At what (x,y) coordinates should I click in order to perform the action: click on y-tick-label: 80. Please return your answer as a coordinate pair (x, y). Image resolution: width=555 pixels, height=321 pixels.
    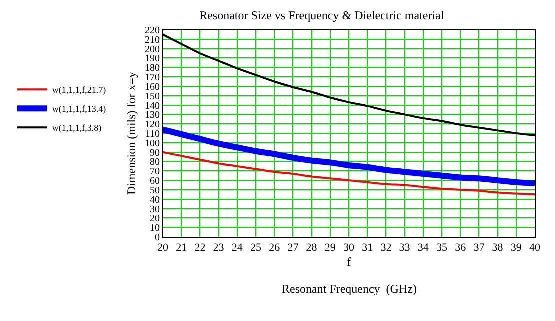
    Looking at the image, I should click on (155, 162).